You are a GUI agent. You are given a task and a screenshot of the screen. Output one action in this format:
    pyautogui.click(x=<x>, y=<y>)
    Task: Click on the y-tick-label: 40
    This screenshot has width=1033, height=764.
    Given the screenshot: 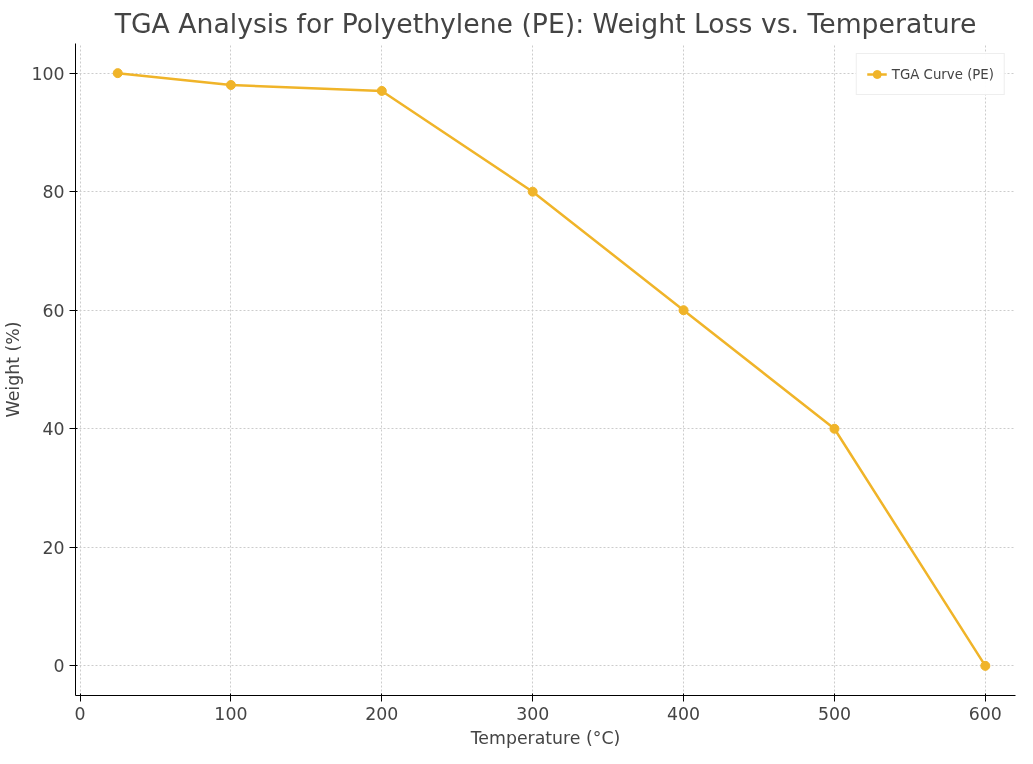 What is the action you would take?
    pyautogui.click(x=53, y=429)
    